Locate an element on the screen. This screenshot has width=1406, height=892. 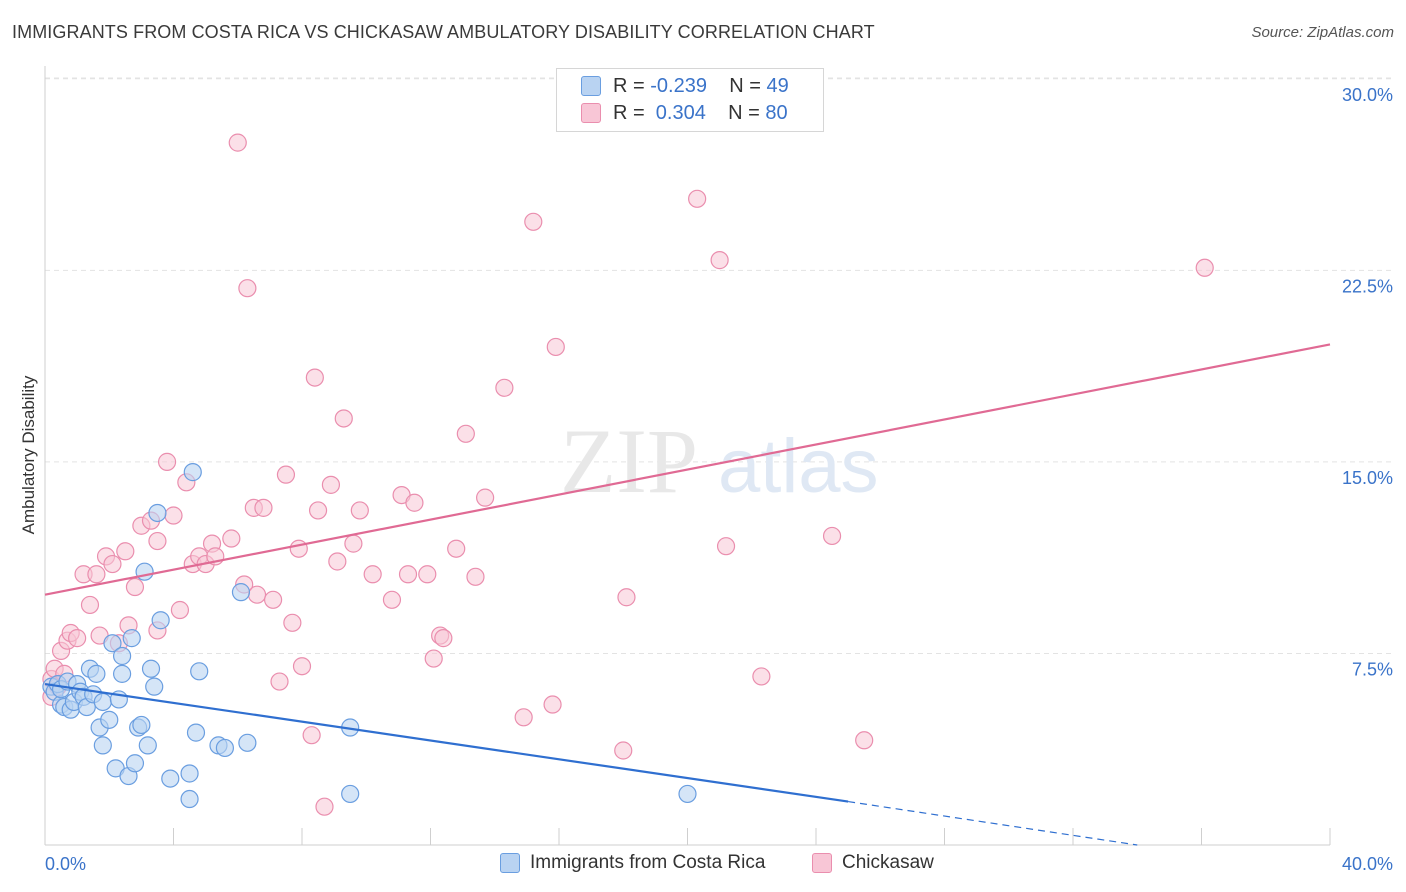
y-tick-label: 30.0% is located at coordinates (1367, 95).